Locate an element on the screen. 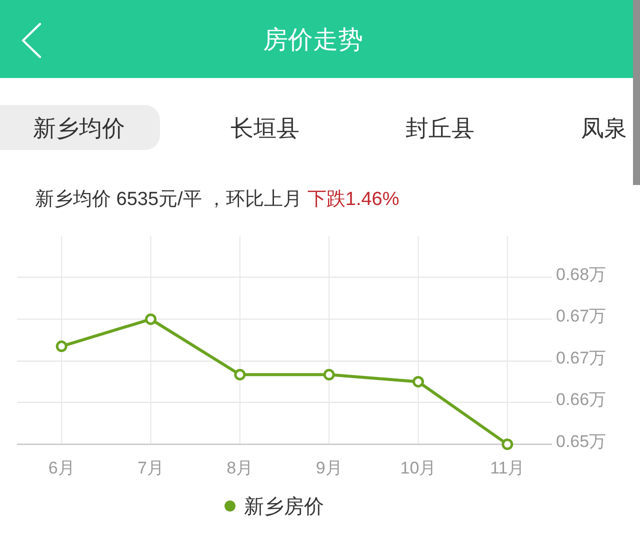  x-tick-label: 9月 is located at coordinates (329, 468).